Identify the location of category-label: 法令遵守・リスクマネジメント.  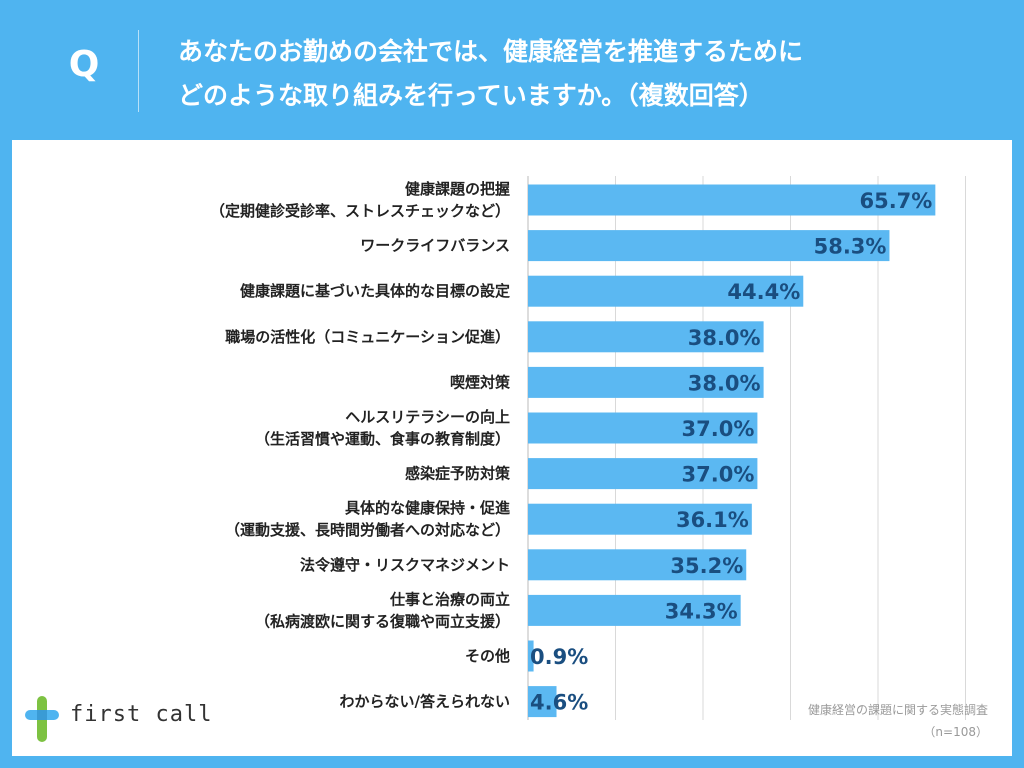
(405, 565).